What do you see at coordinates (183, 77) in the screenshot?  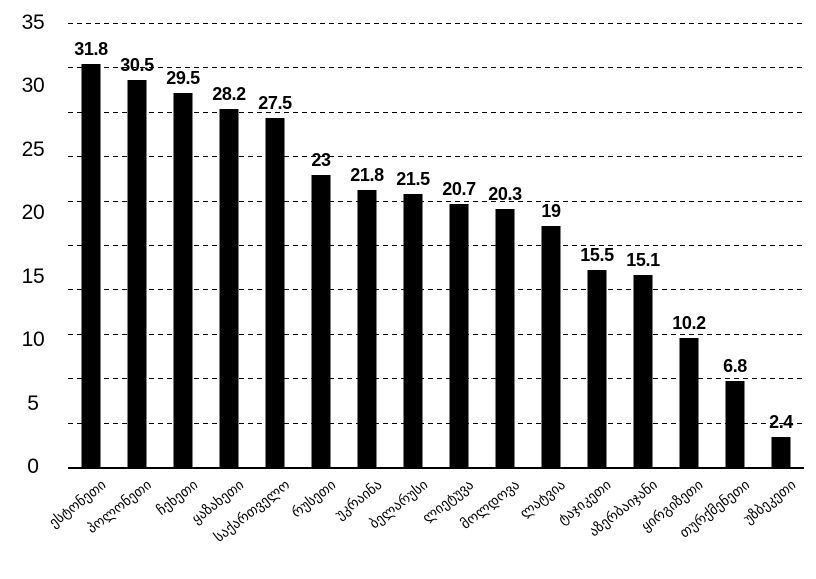 I see `bar-value-label: 29.5` at bounding box center [183, 77].